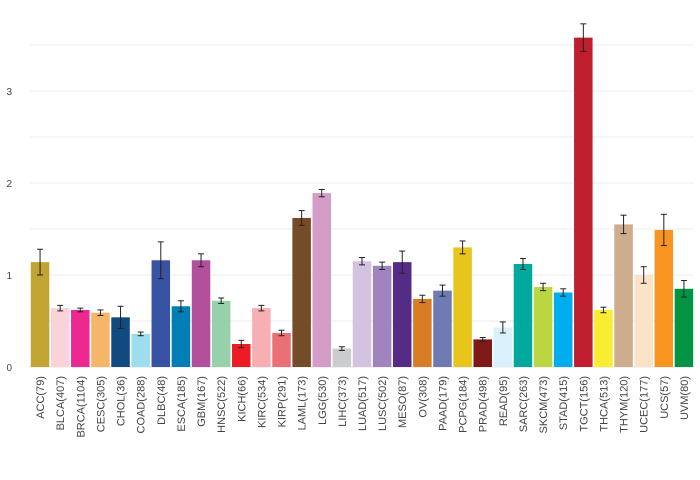 The image size is (700, 480). Describe the element at coordinates (685, 398) in the screenshot. I see `x-tick-label: UVM(80)` at that location.